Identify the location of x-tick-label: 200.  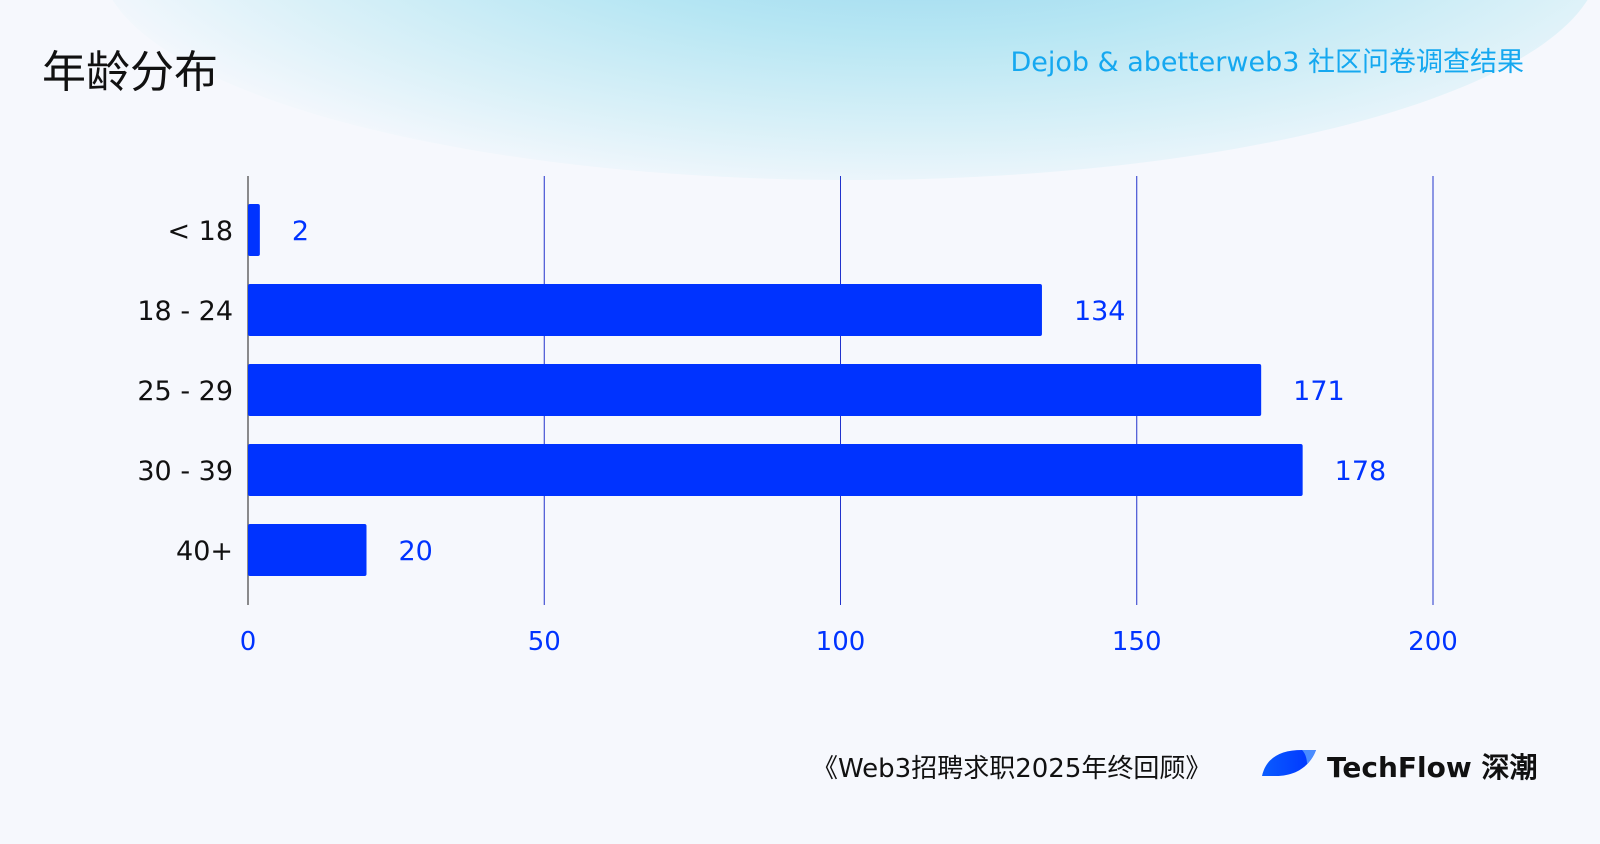
(1433, 642).